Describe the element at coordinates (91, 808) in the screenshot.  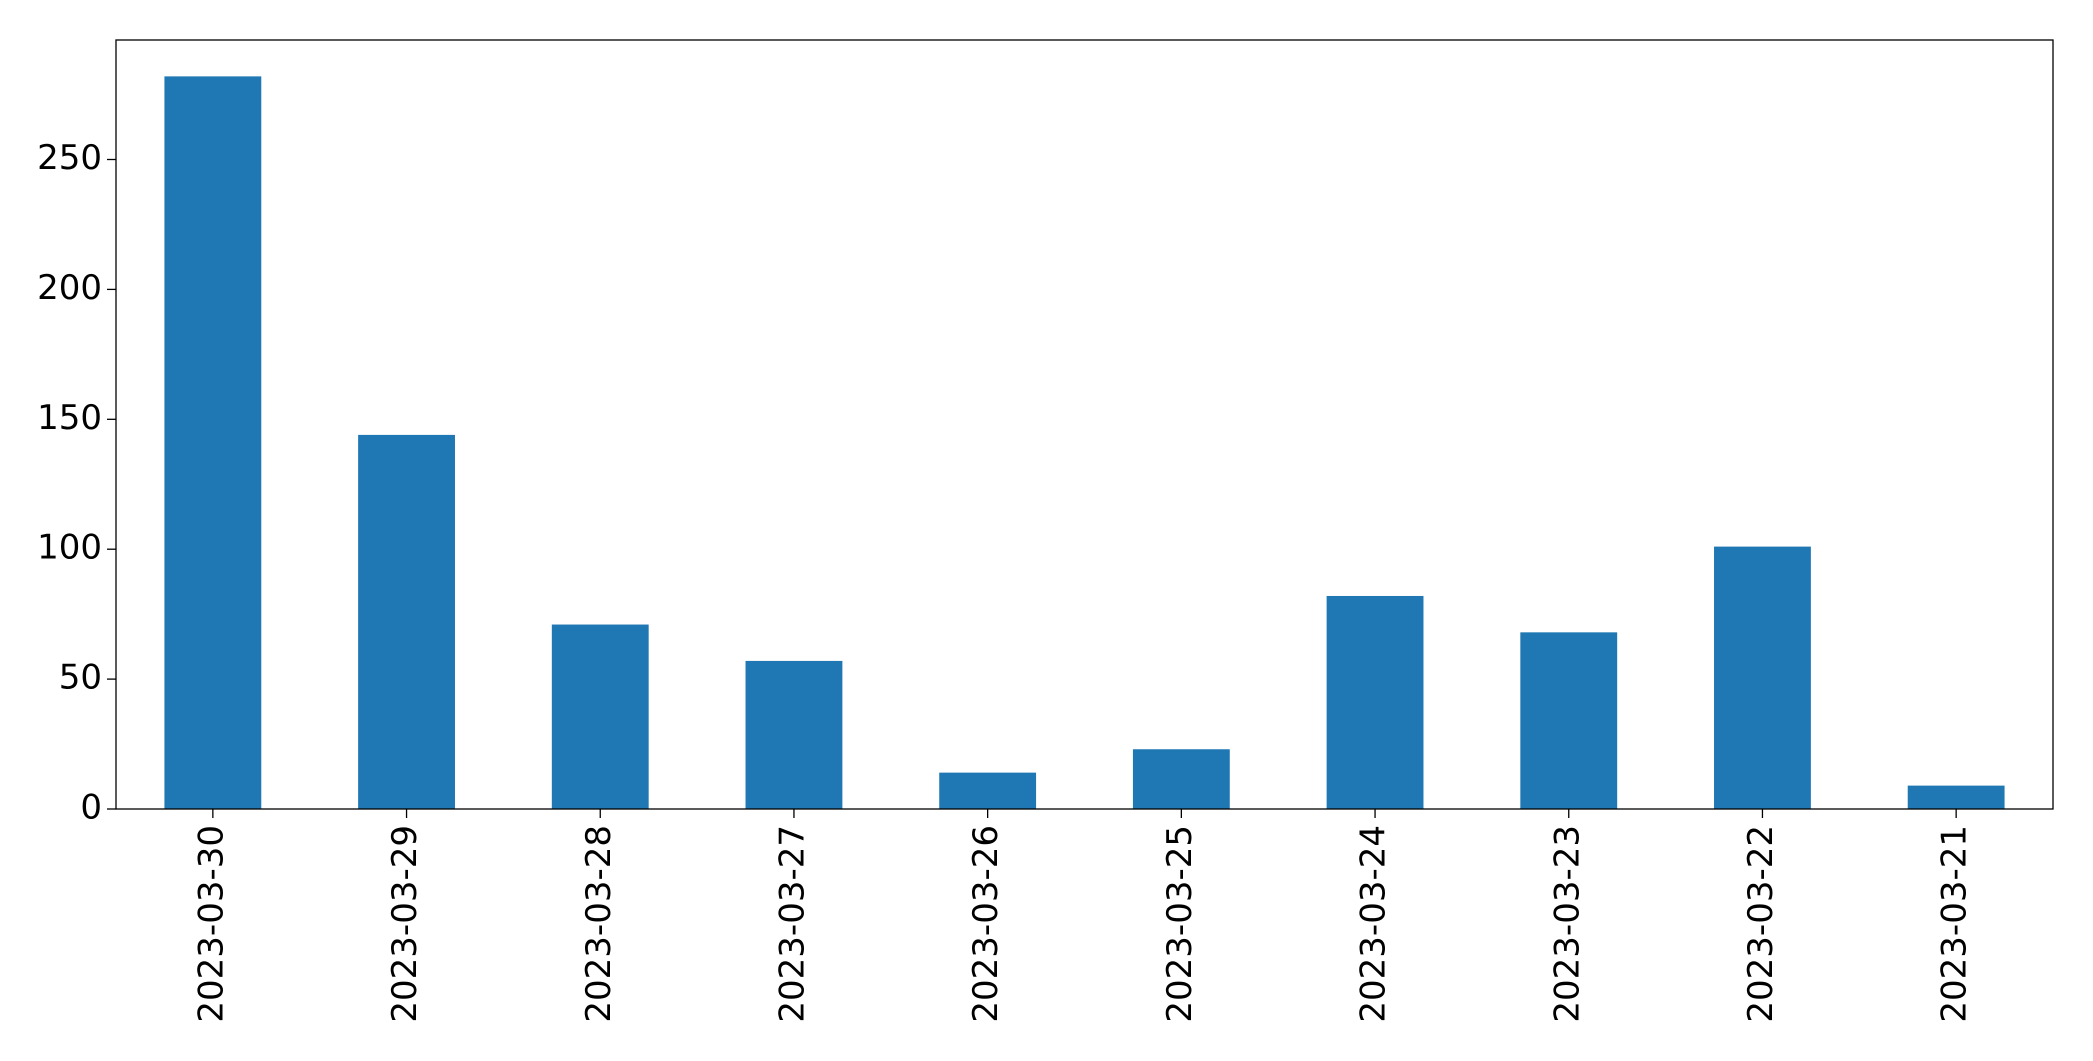
I see `y-tick-label: 0` at that location.